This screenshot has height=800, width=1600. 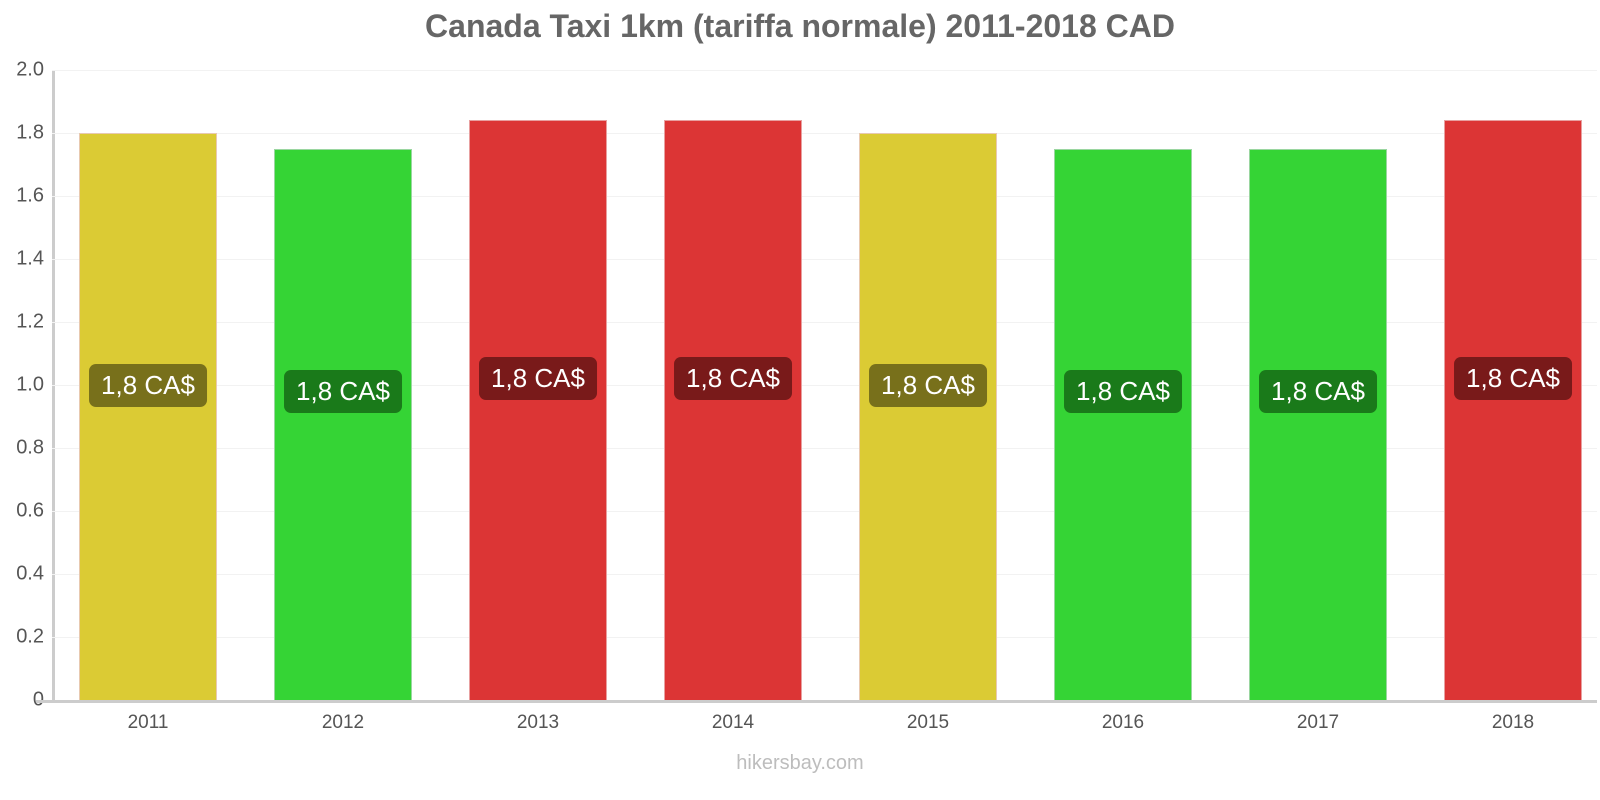 I want to click on watermark-text: hikersbay.com, so click(x=800, y=763).